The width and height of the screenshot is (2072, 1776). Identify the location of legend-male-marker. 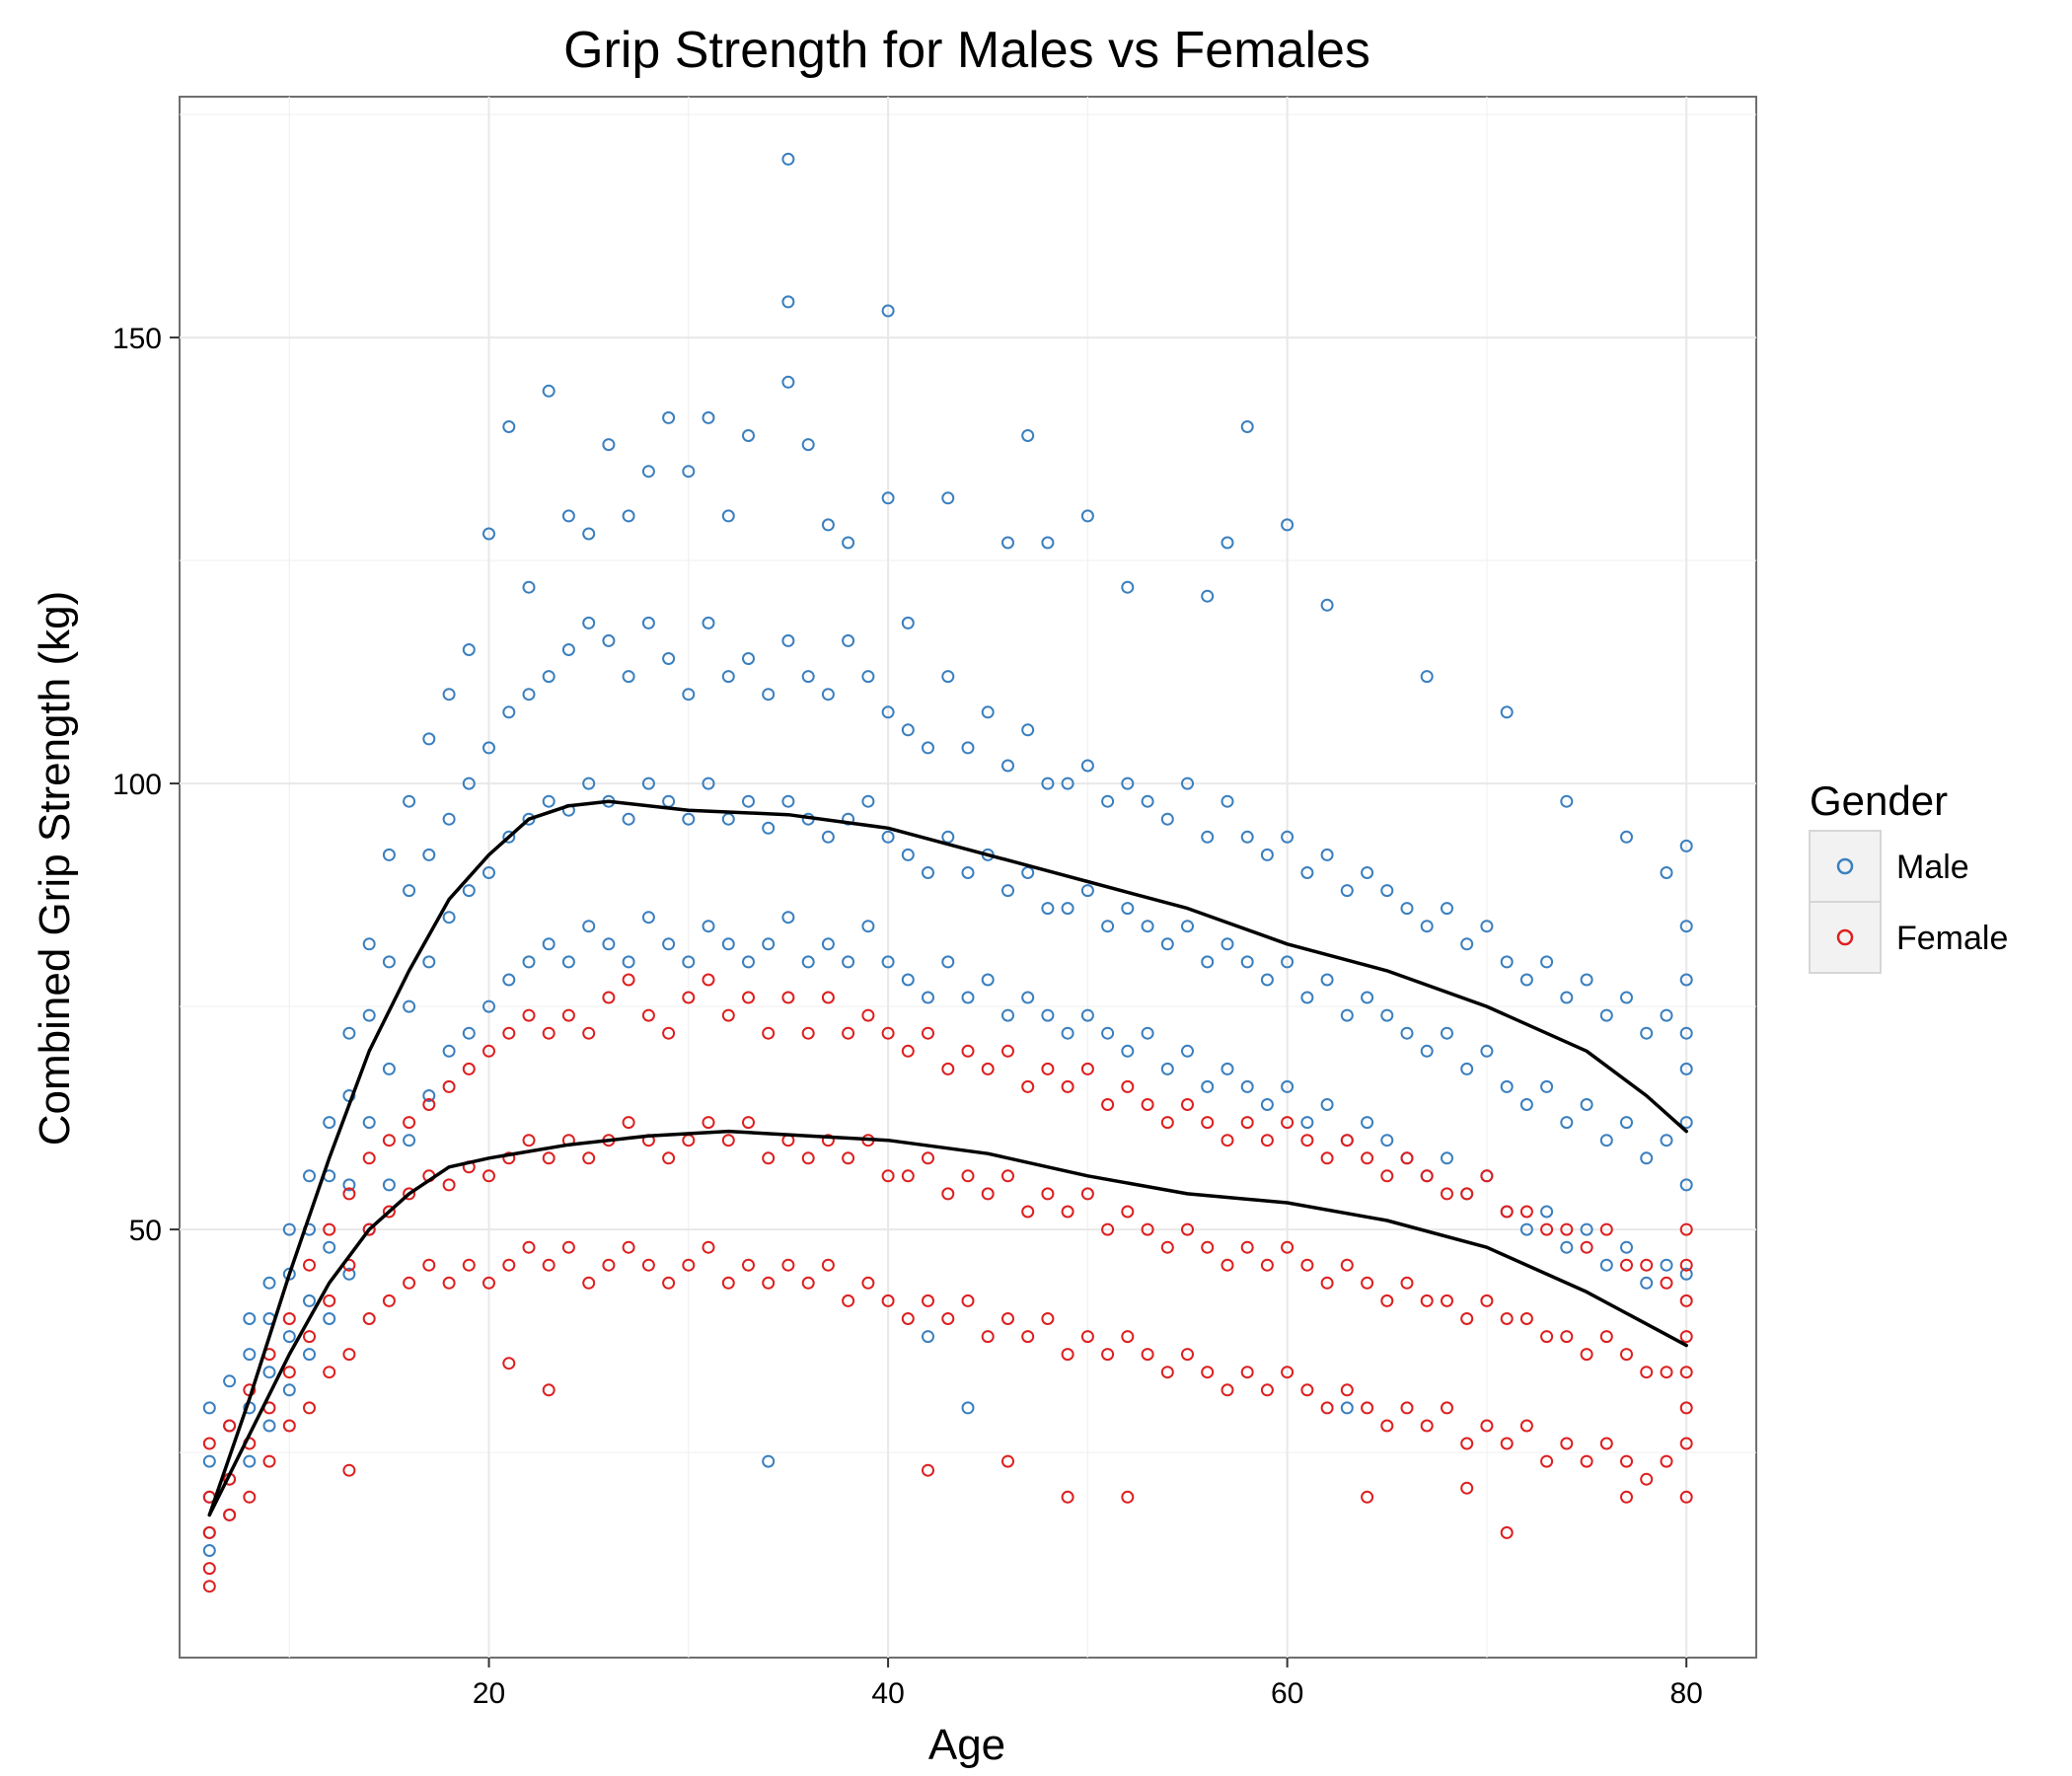
(1845, 866).